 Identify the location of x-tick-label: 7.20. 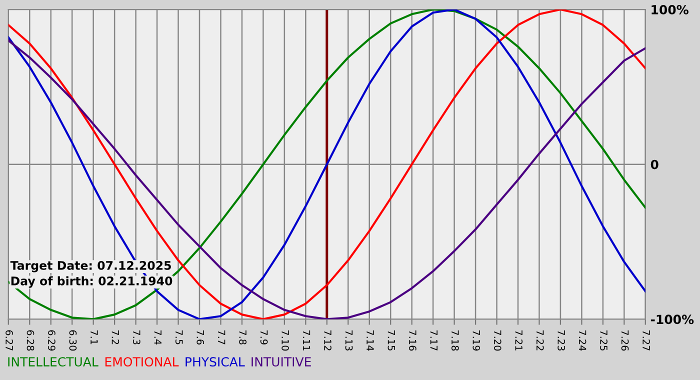
(498, 340).